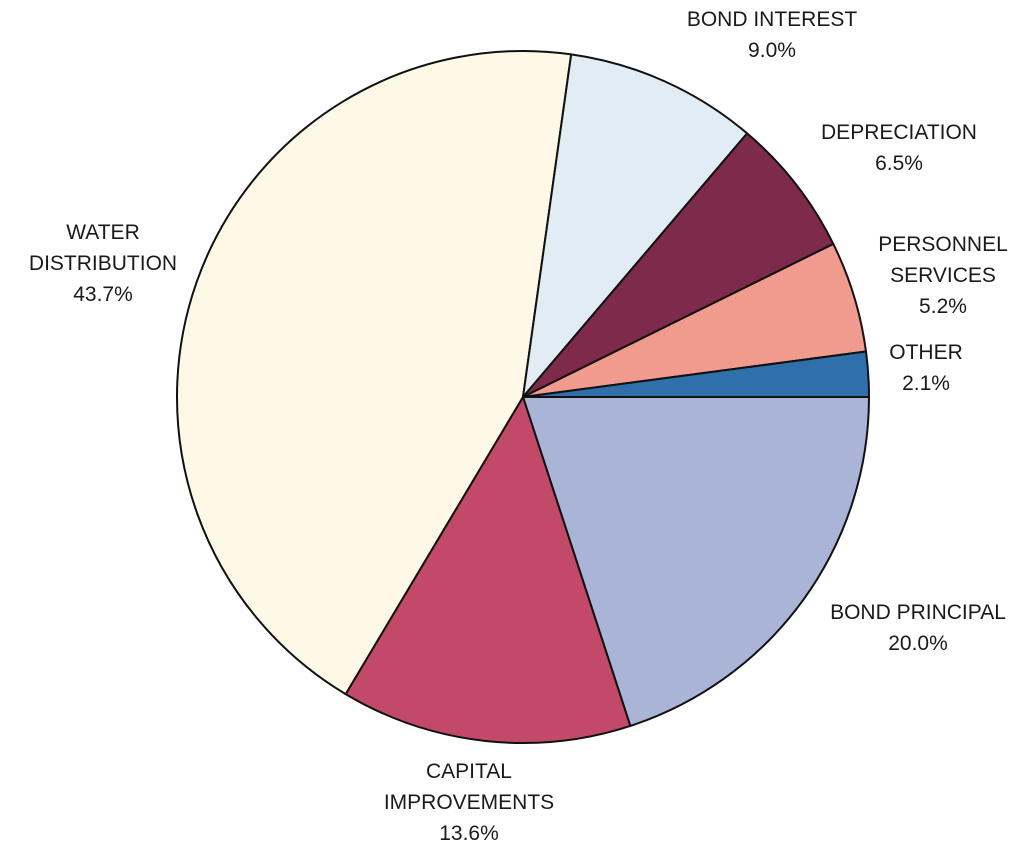 The image size is (1025, 849). I want to click on slice-value-label: 13.6%, so click(469, 833).